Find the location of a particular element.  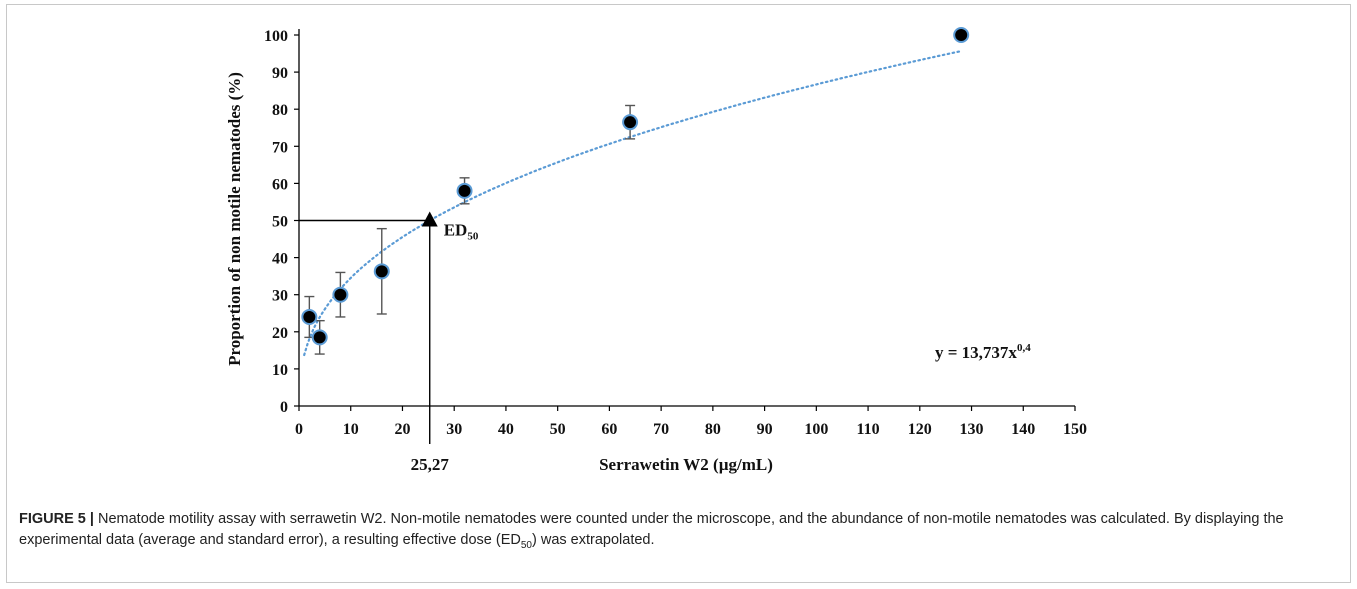

ed50-label: ED50 is located at coordinates (461, 232).